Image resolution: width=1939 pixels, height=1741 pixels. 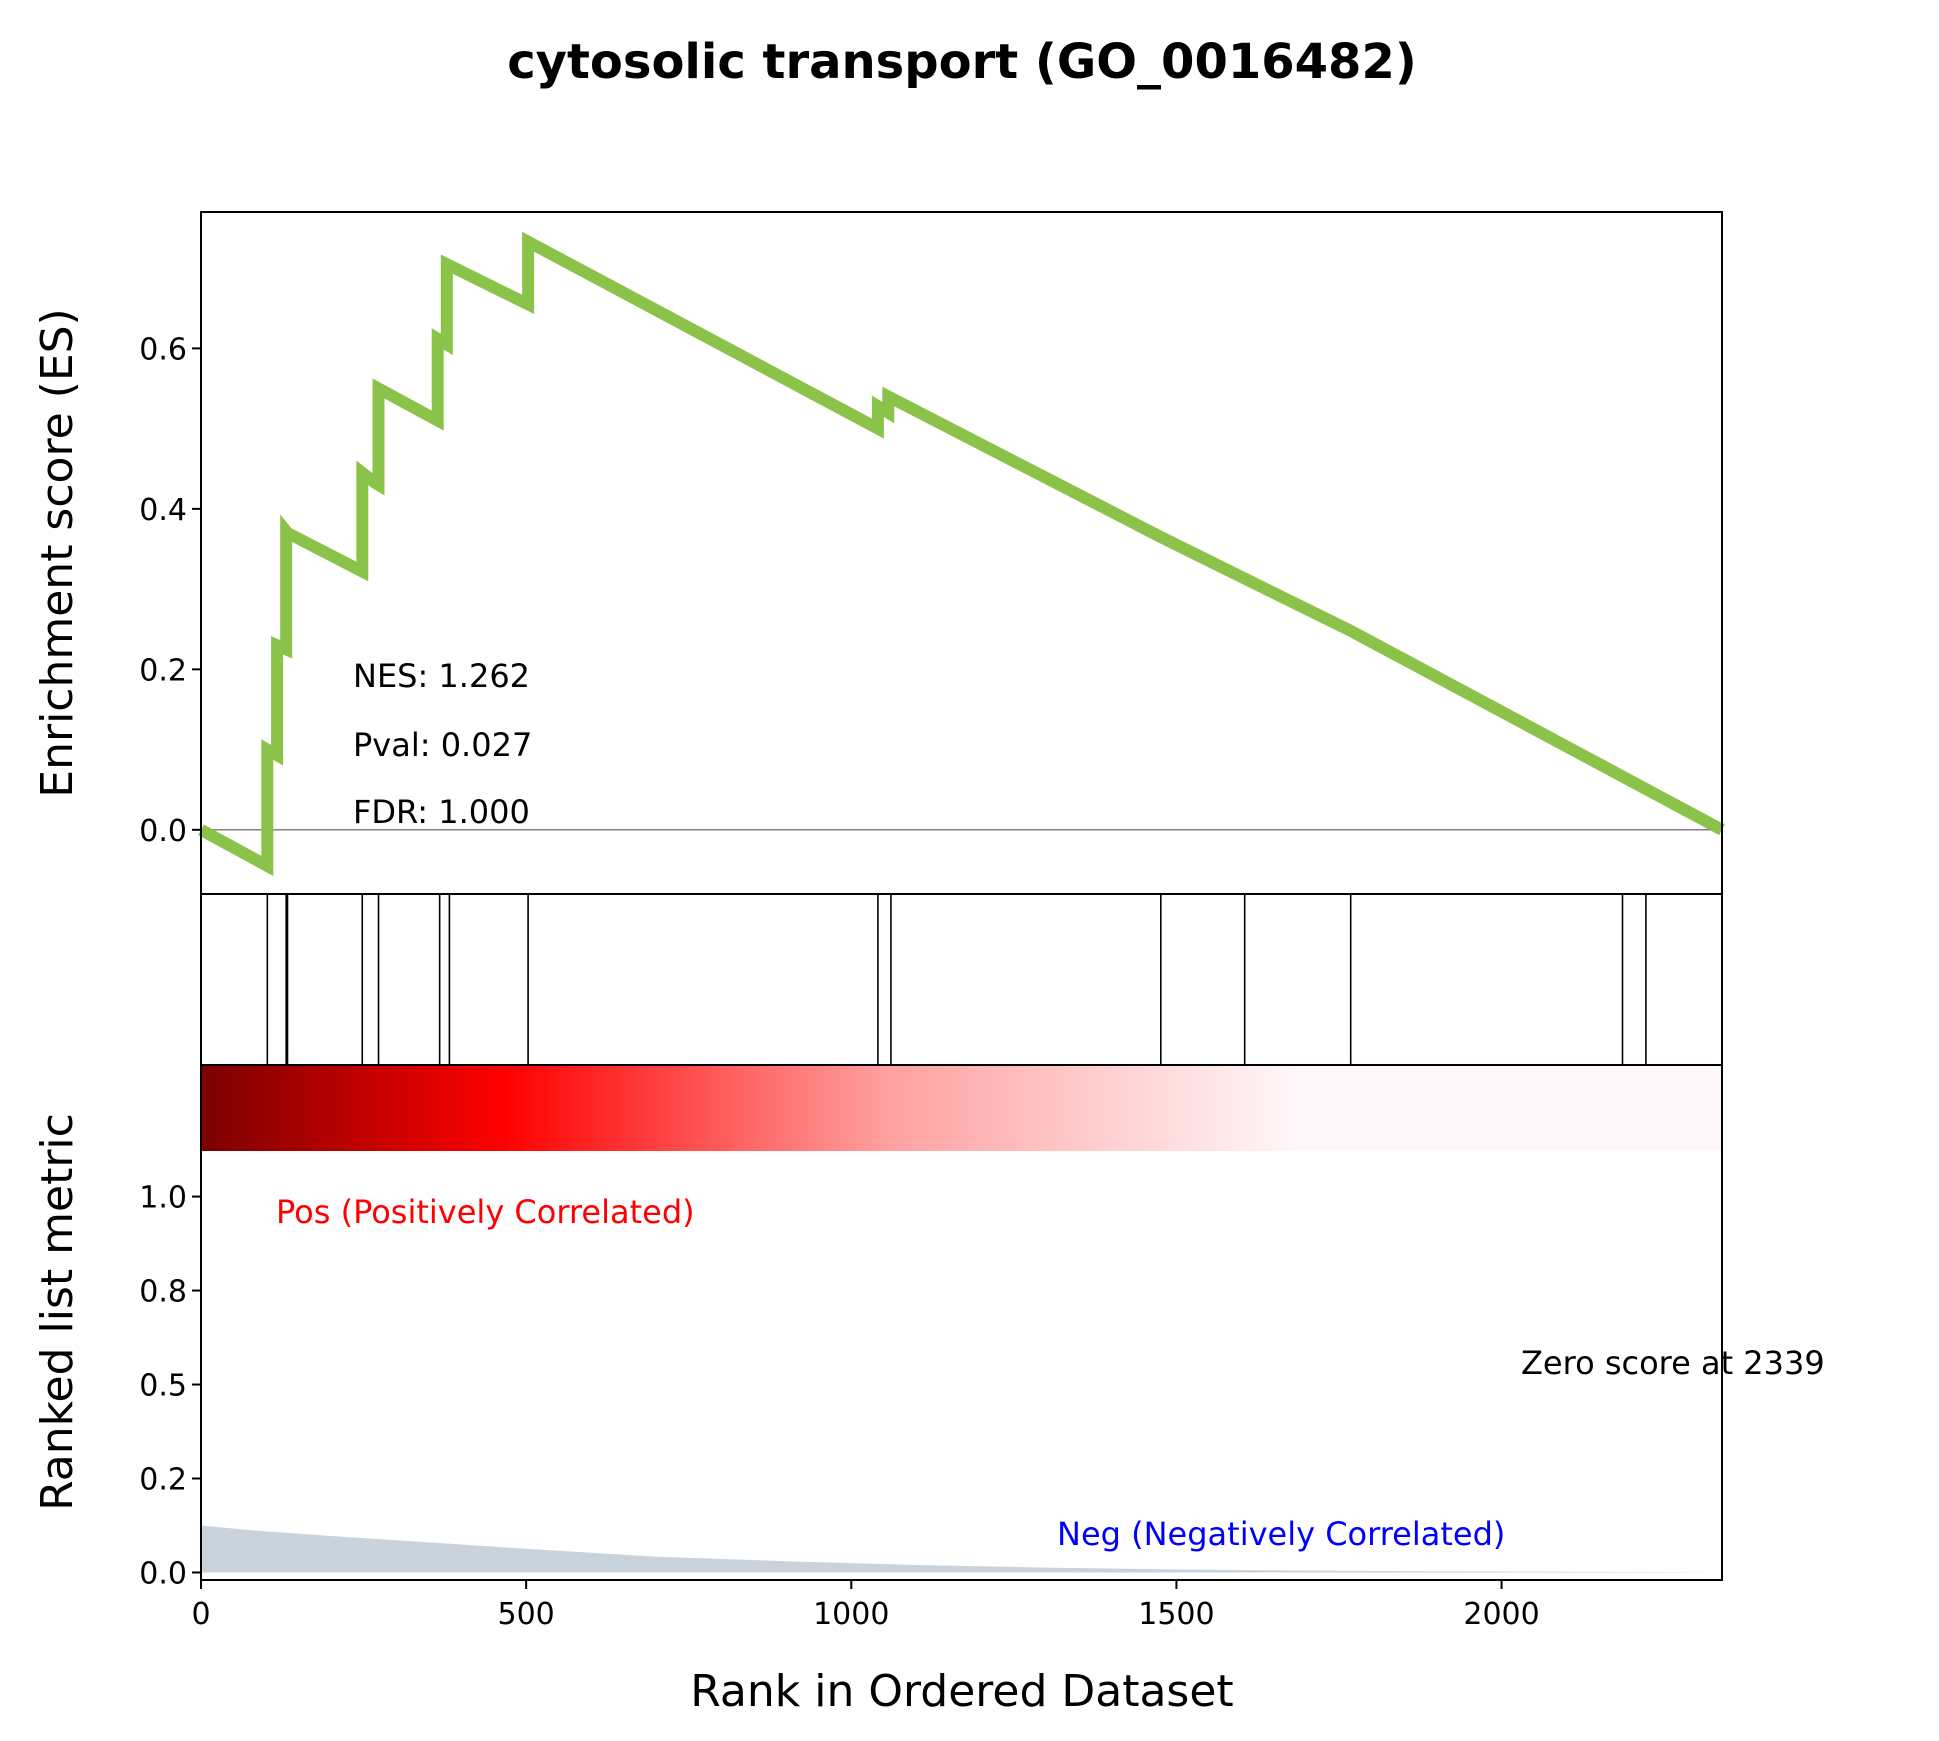 What do you see at coordinates (163, 510) in the screenshot?
I see `es-y-tick-label: 0.4` at bounding box center [163, 510].